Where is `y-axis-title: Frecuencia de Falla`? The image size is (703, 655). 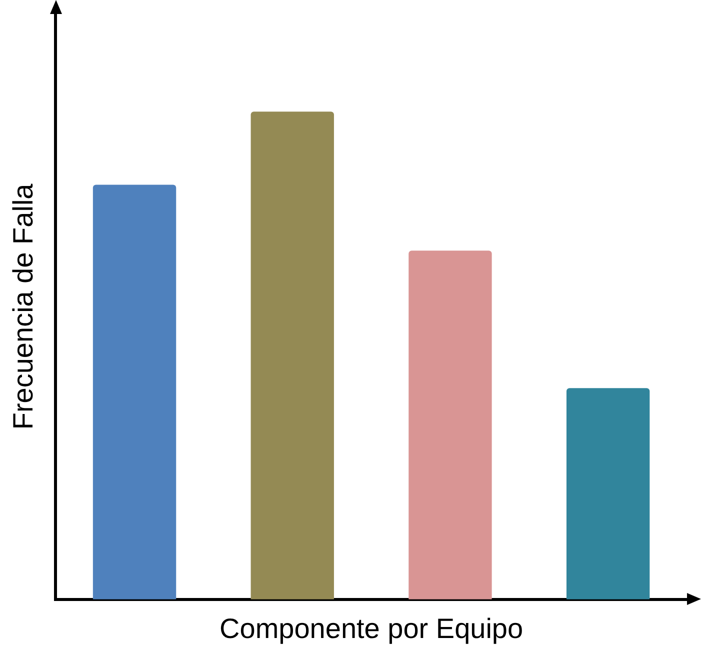 y-axis-title: Frecuencia de Falla is located at coordinates (23, 306).